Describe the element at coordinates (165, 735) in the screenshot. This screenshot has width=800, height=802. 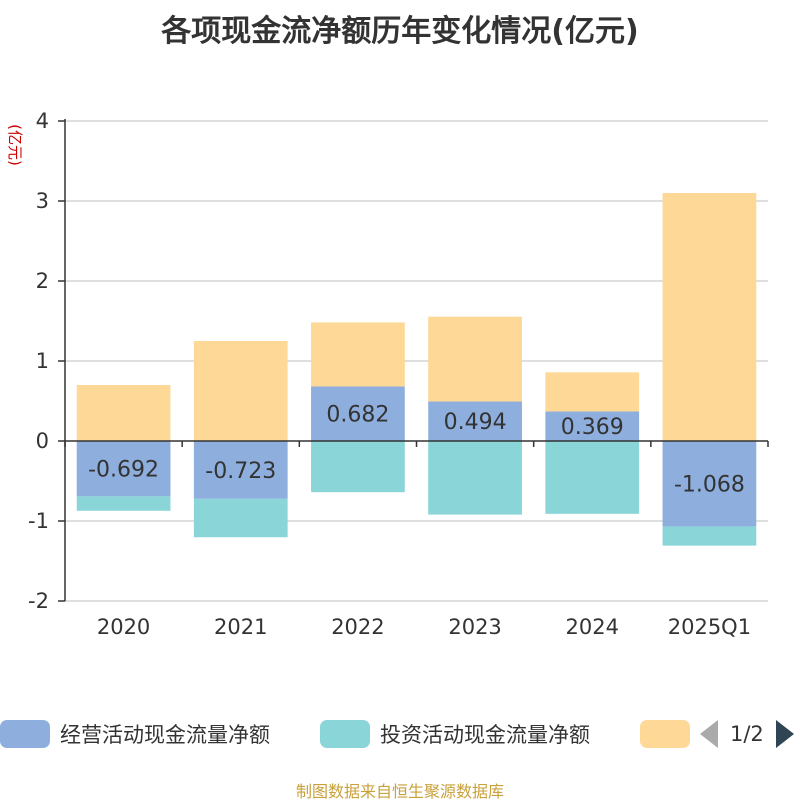
I see `legend-label-operating: 经营活动现金流量净额` at that location.